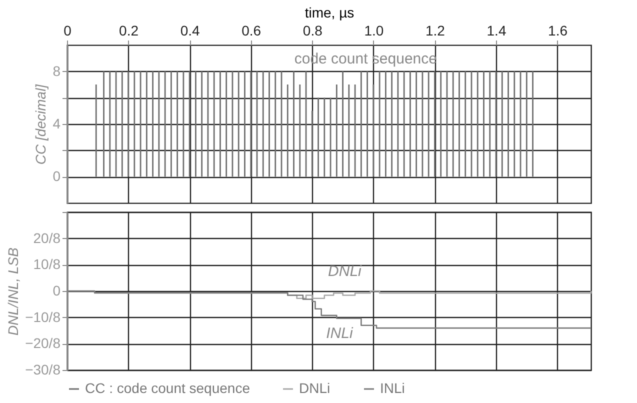 This screenshot has width=637, height=403. What do you see at coordinates (56, 70) in the screenshot?
I see `y-tick-label: 8` at bounding box center [56, 70].